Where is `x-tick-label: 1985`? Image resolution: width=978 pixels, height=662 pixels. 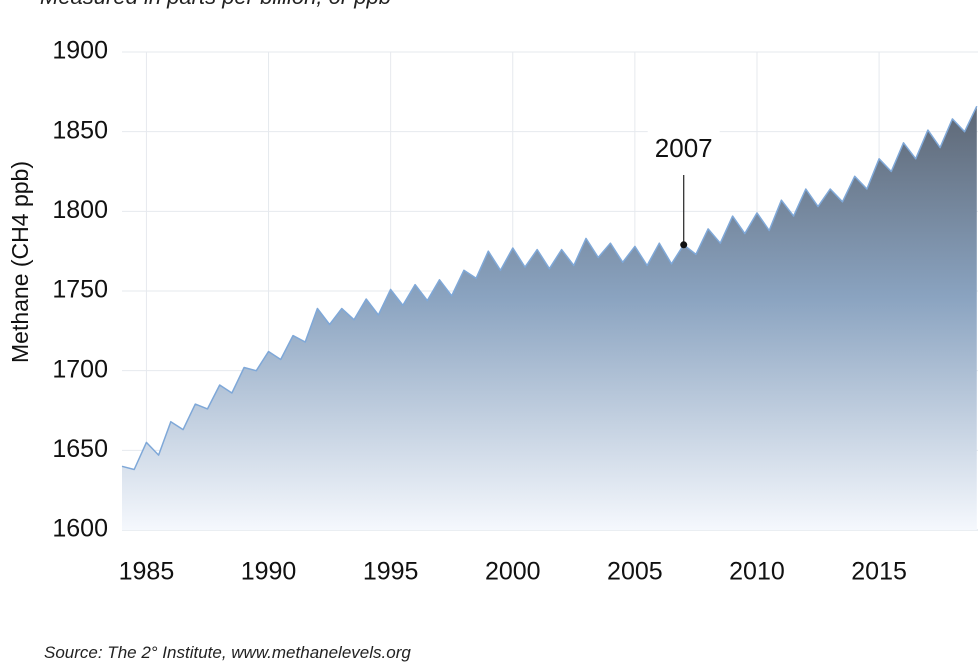 x-tick-label: 1985 is located at coordinates (147, 572).